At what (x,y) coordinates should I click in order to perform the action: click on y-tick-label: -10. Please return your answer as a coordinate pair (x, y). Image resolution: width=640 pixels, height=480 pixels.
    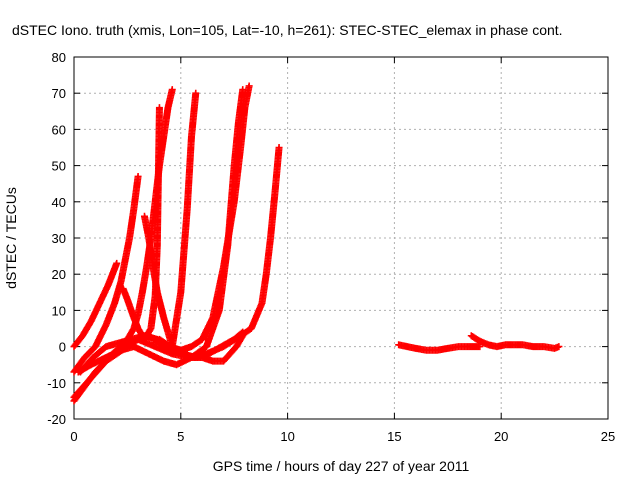
    Looking at the image, I should click on (56, 383).